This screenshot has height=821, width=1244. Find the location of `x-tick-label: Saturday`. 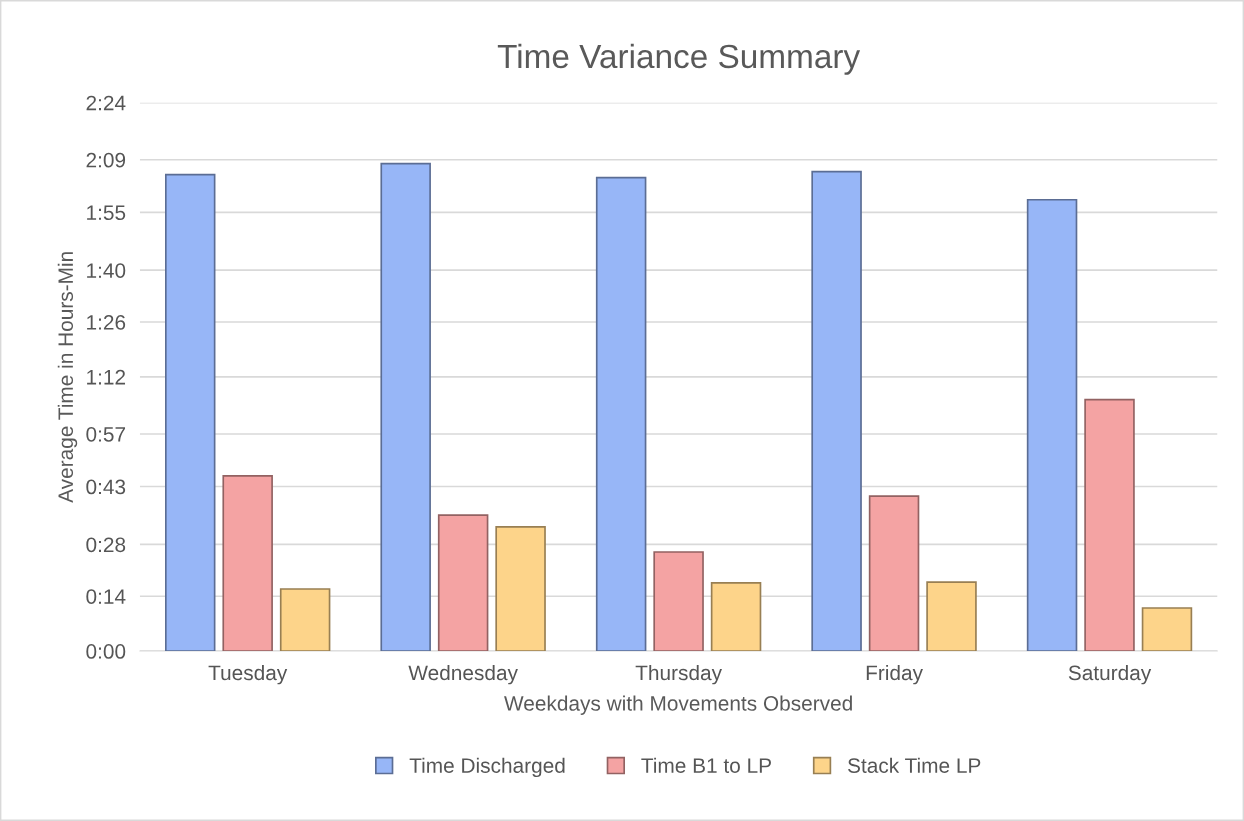

x-tick-label: Saturday is located at coordinates (1110, 674).